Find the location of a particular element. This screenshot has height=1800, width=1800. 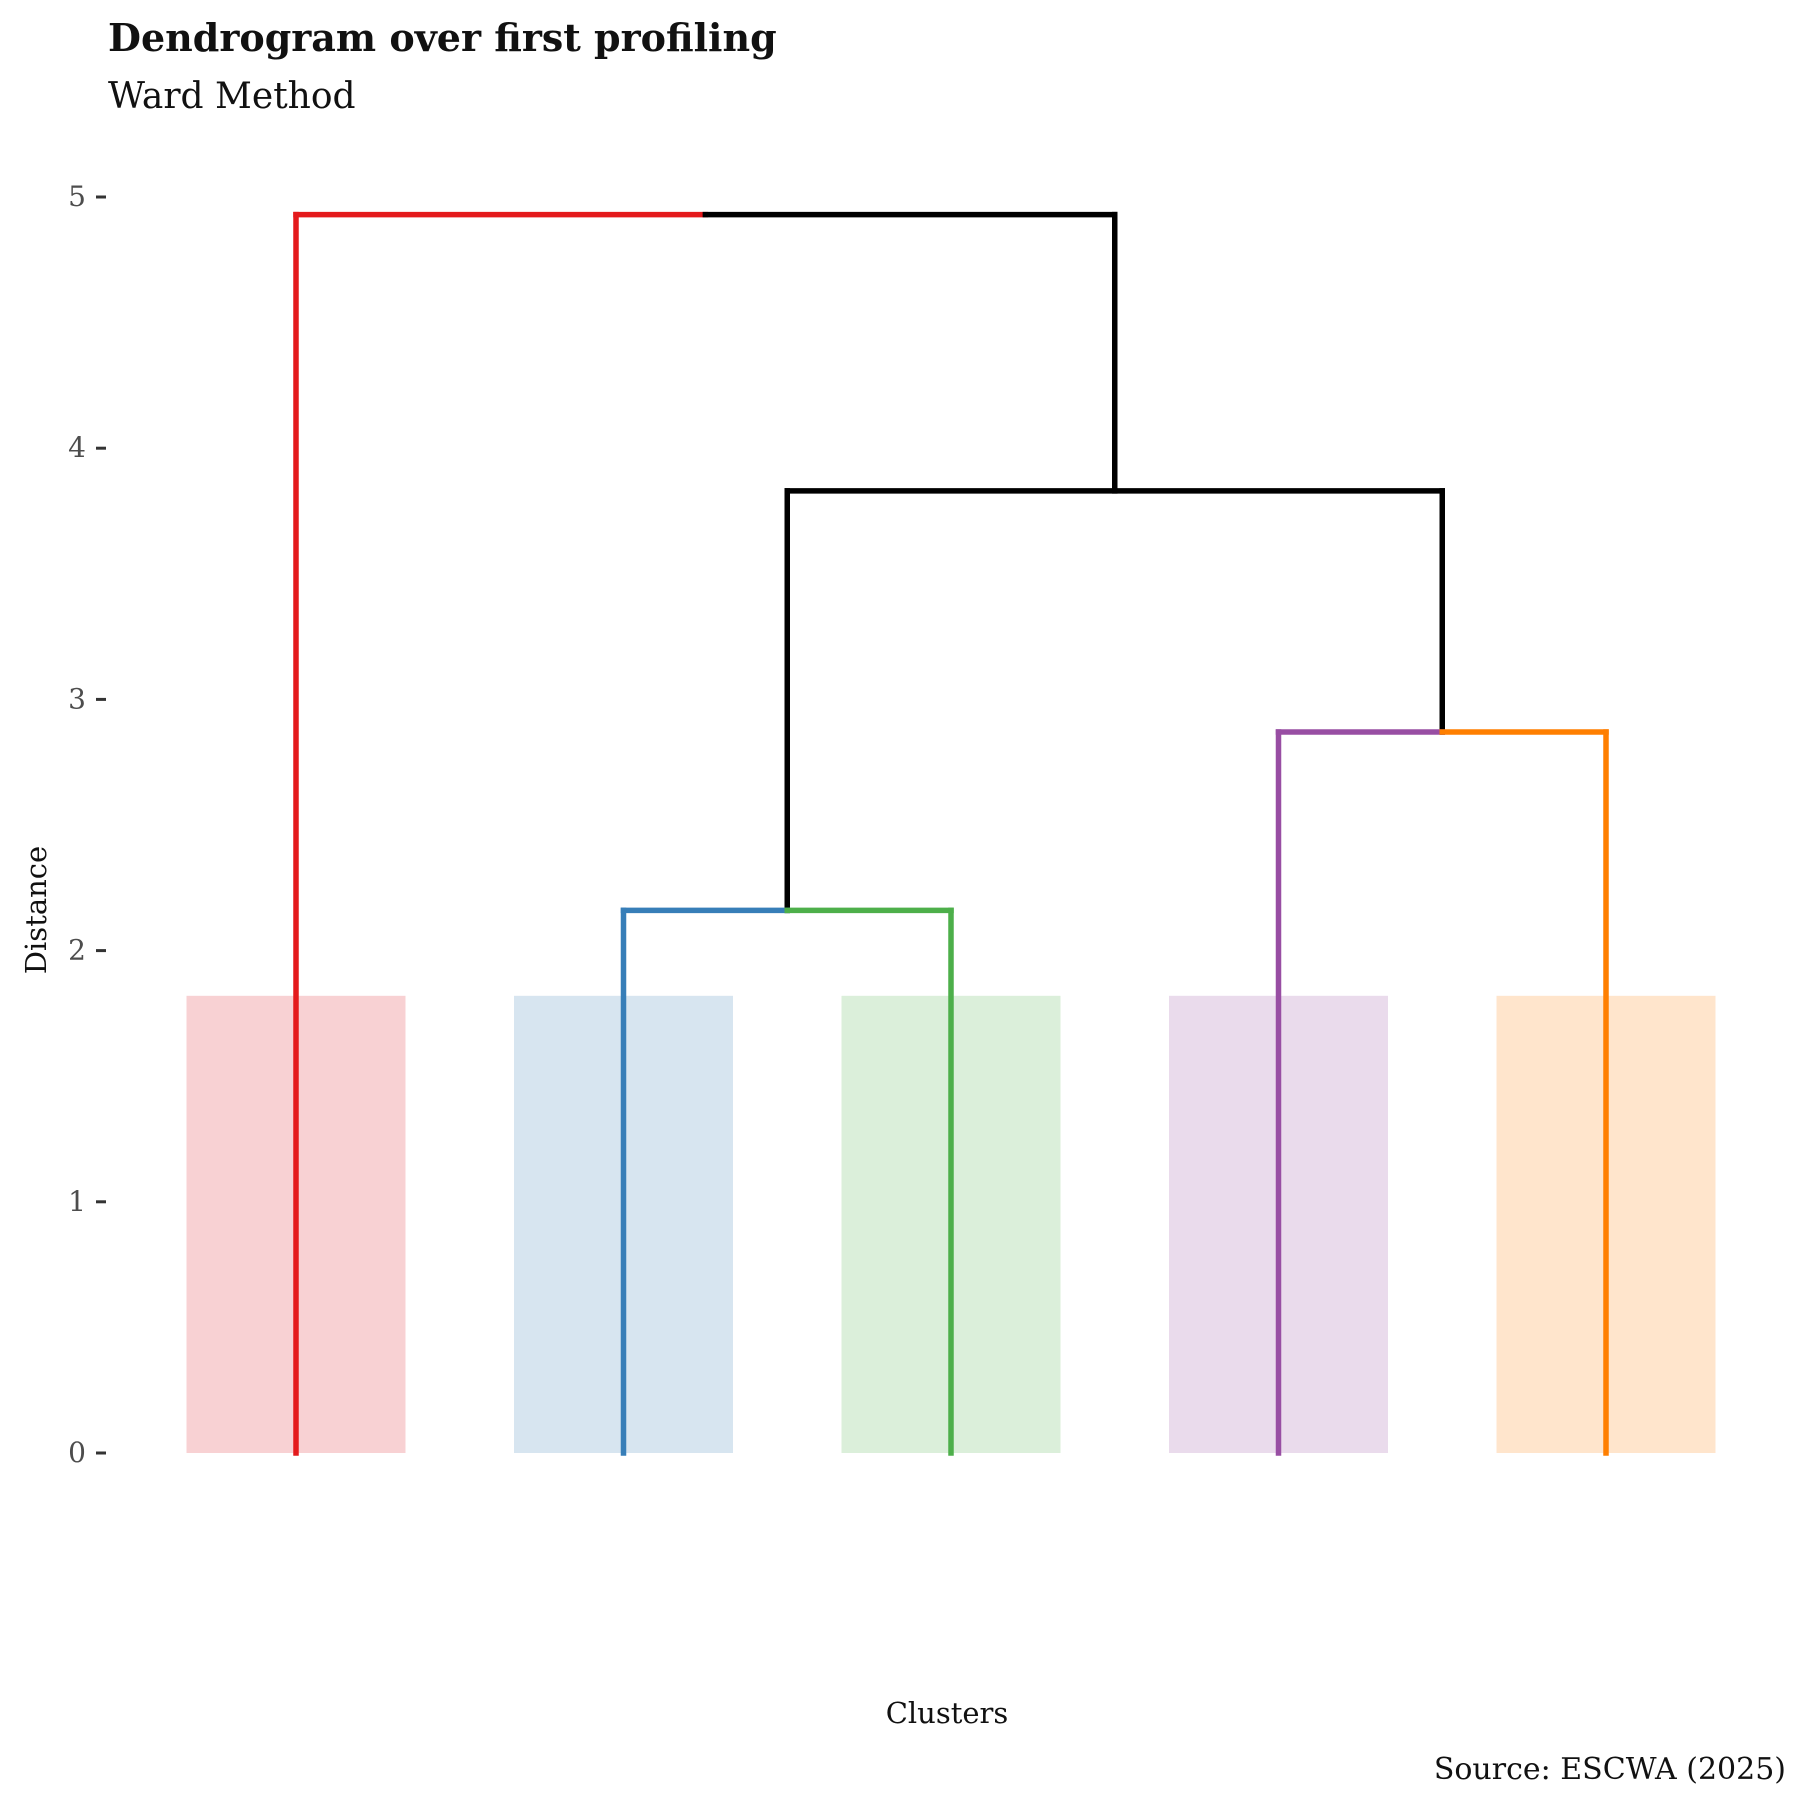

y-tick-label-4: 4 is located at coordinates (77, 447).